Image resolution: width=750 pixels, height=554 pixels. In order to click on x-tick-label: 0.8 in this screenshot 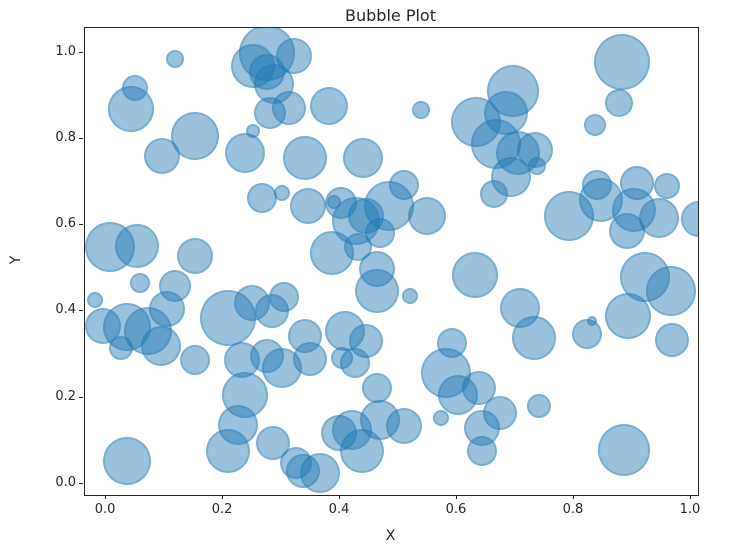, I will do `click(573, 509)`.